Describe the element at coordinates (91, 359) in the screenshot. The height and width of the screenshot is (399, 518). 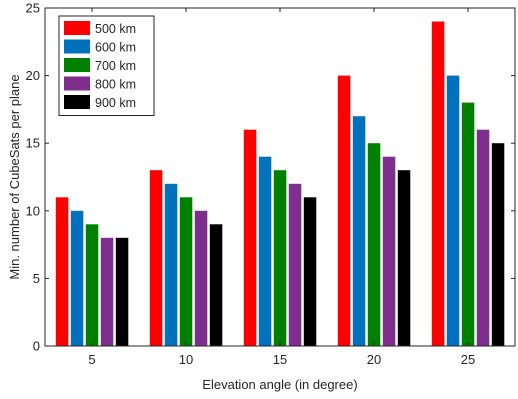
I see `x-tick-label: 5` at that location.